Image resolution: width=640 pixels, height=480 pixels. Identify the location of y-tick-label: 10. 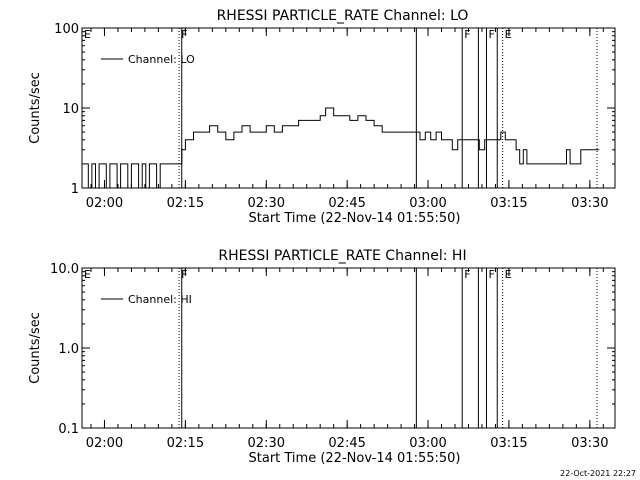
(70, 109).